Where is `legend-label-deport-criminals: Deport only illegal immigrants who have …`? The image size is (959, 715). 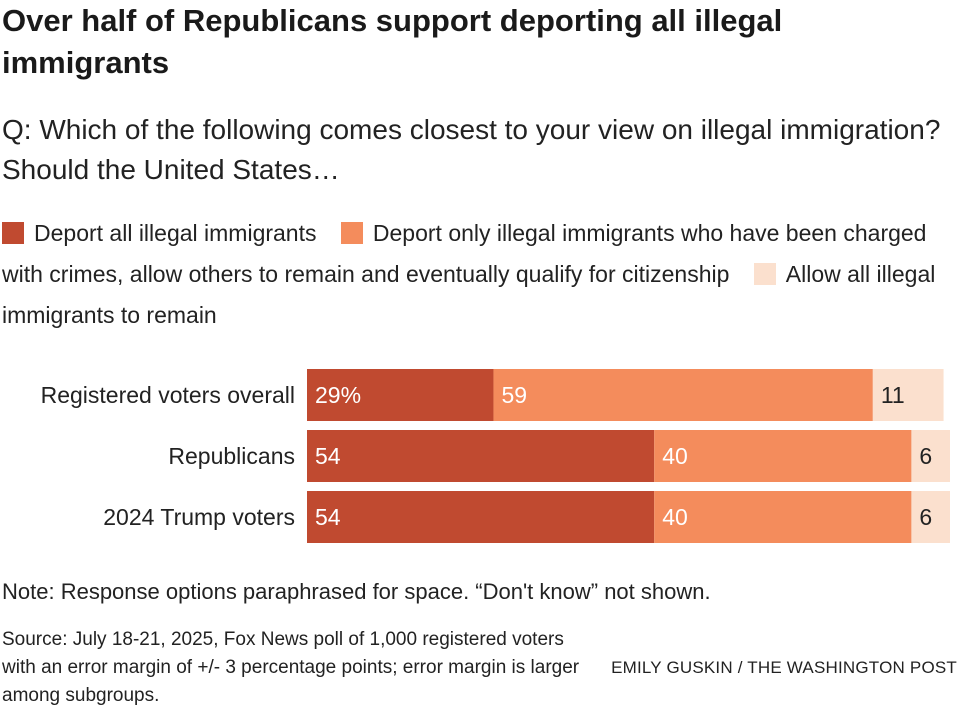 legend-label-deport-criminals: Deport only illegal immigrants who have … is located at coordinates (464, 253).